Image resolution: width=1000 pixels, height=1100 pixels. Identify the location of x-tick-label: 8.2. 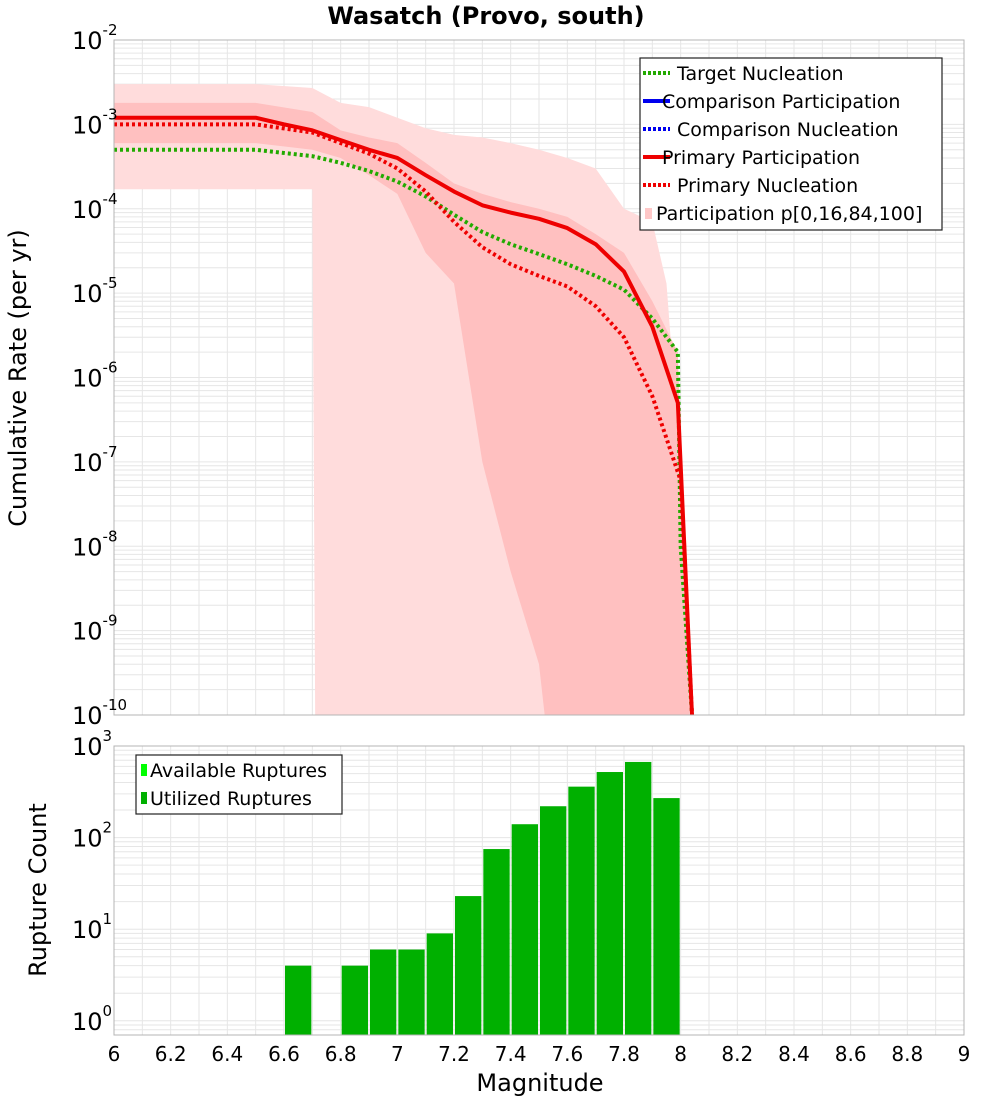
(737, 1054).